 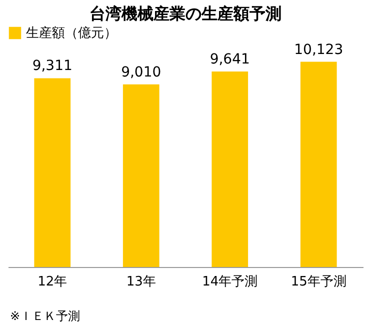 What do you see at coordinates (230, 60) in the screenshot?
I see `data-label: 9,641` at bounding box center [230, 60].